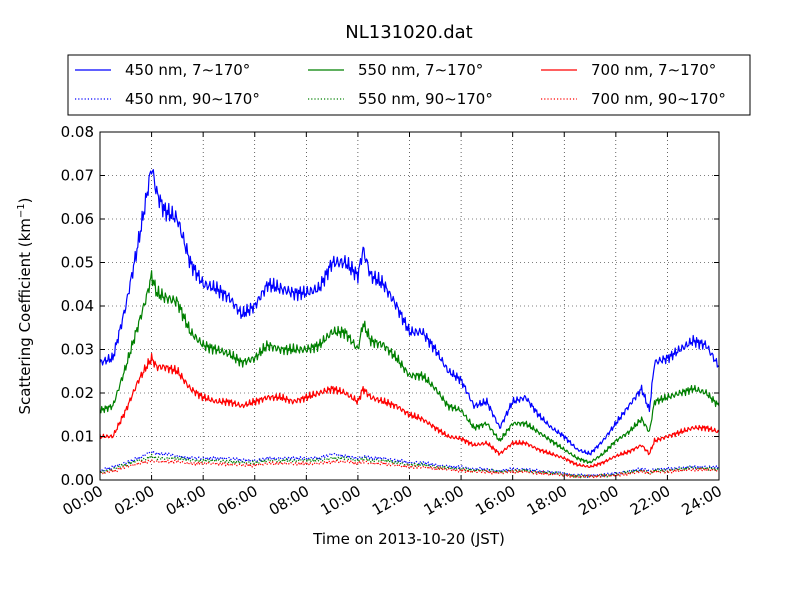 The height and width of the screenshot is (600, 800). Describe the element at coordinates (77, 132) in the screenshot. I see `y-tick-label: 0.08` at that location.